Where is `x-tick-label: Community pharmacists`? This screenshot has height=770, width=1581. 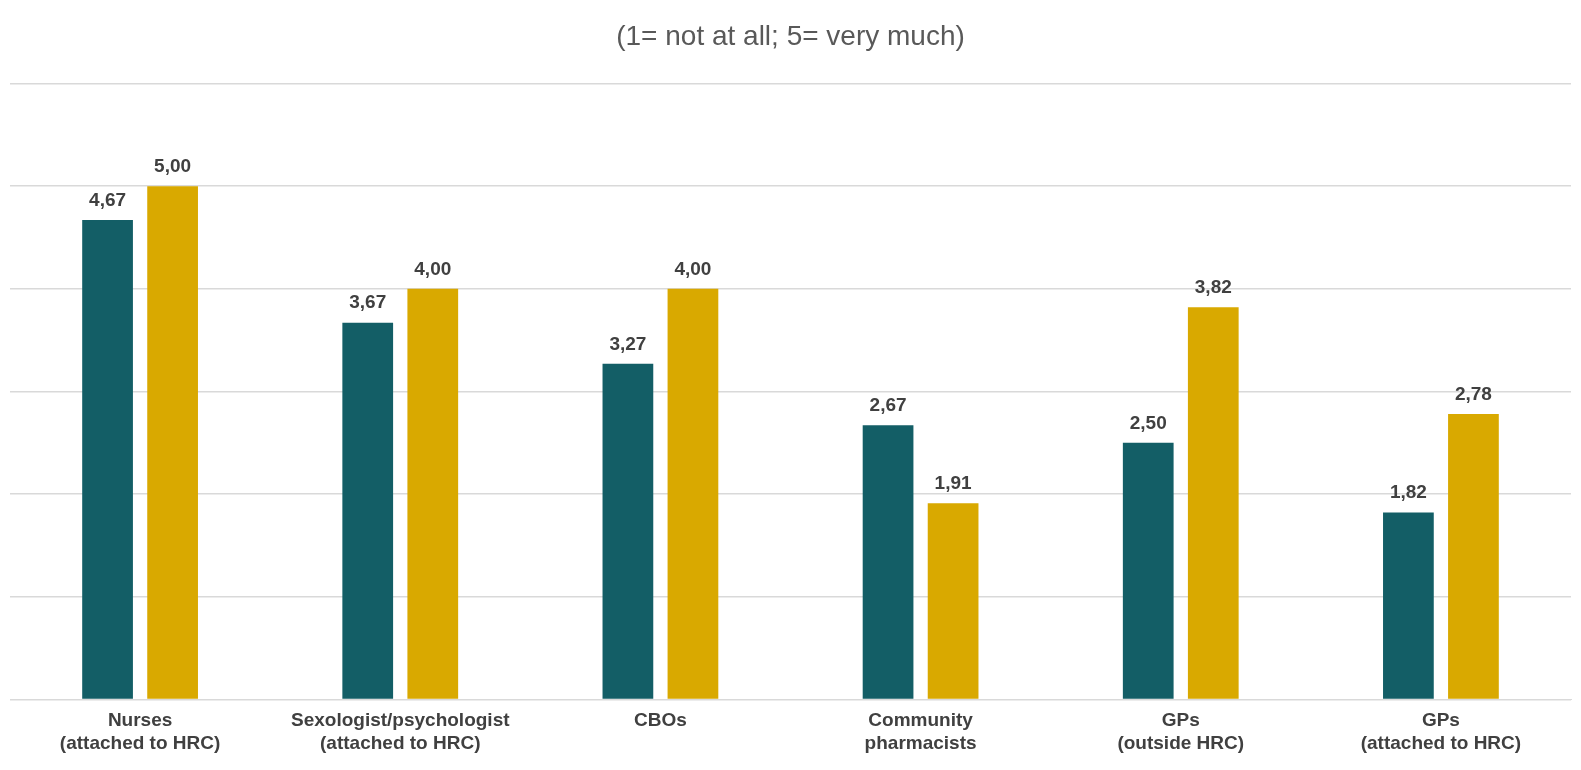 x-tick-label: Community pharmacists is located at coordinates (920, 731).